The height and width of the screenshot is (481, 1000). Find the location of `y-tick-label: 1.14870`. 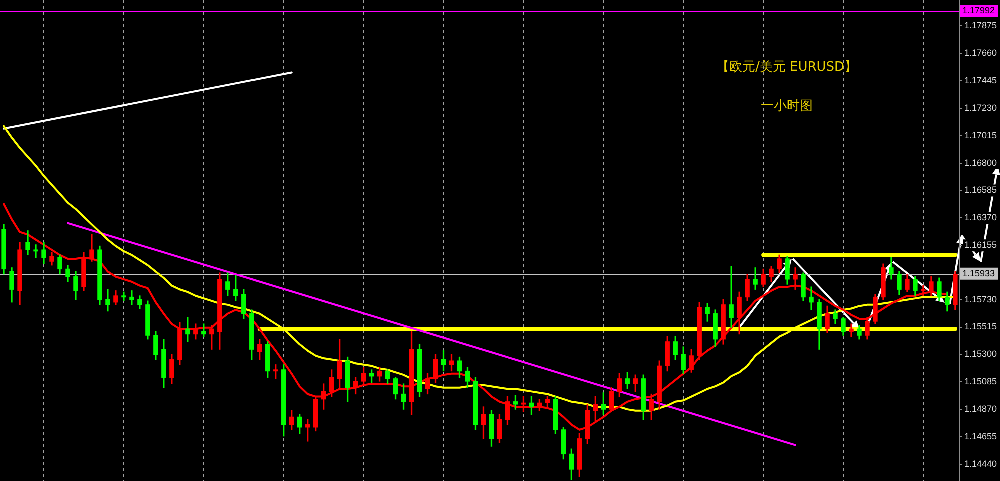

y-tick-label: 1.14870 is located at coordinates (981, 409).